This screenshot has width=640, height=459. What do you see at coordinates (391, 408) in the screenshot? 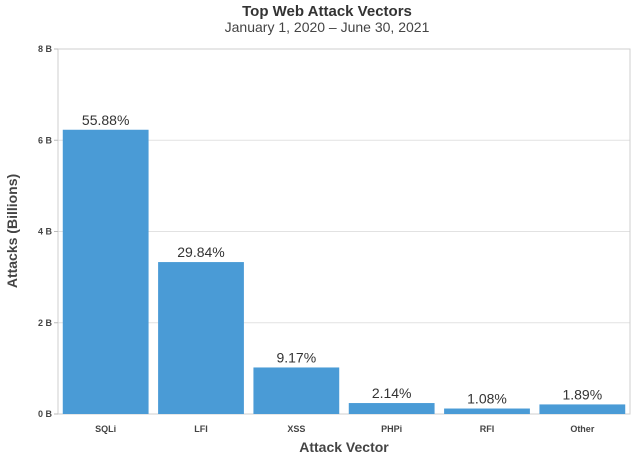
I see `bar-phpi` at bounding box center [391, 408].